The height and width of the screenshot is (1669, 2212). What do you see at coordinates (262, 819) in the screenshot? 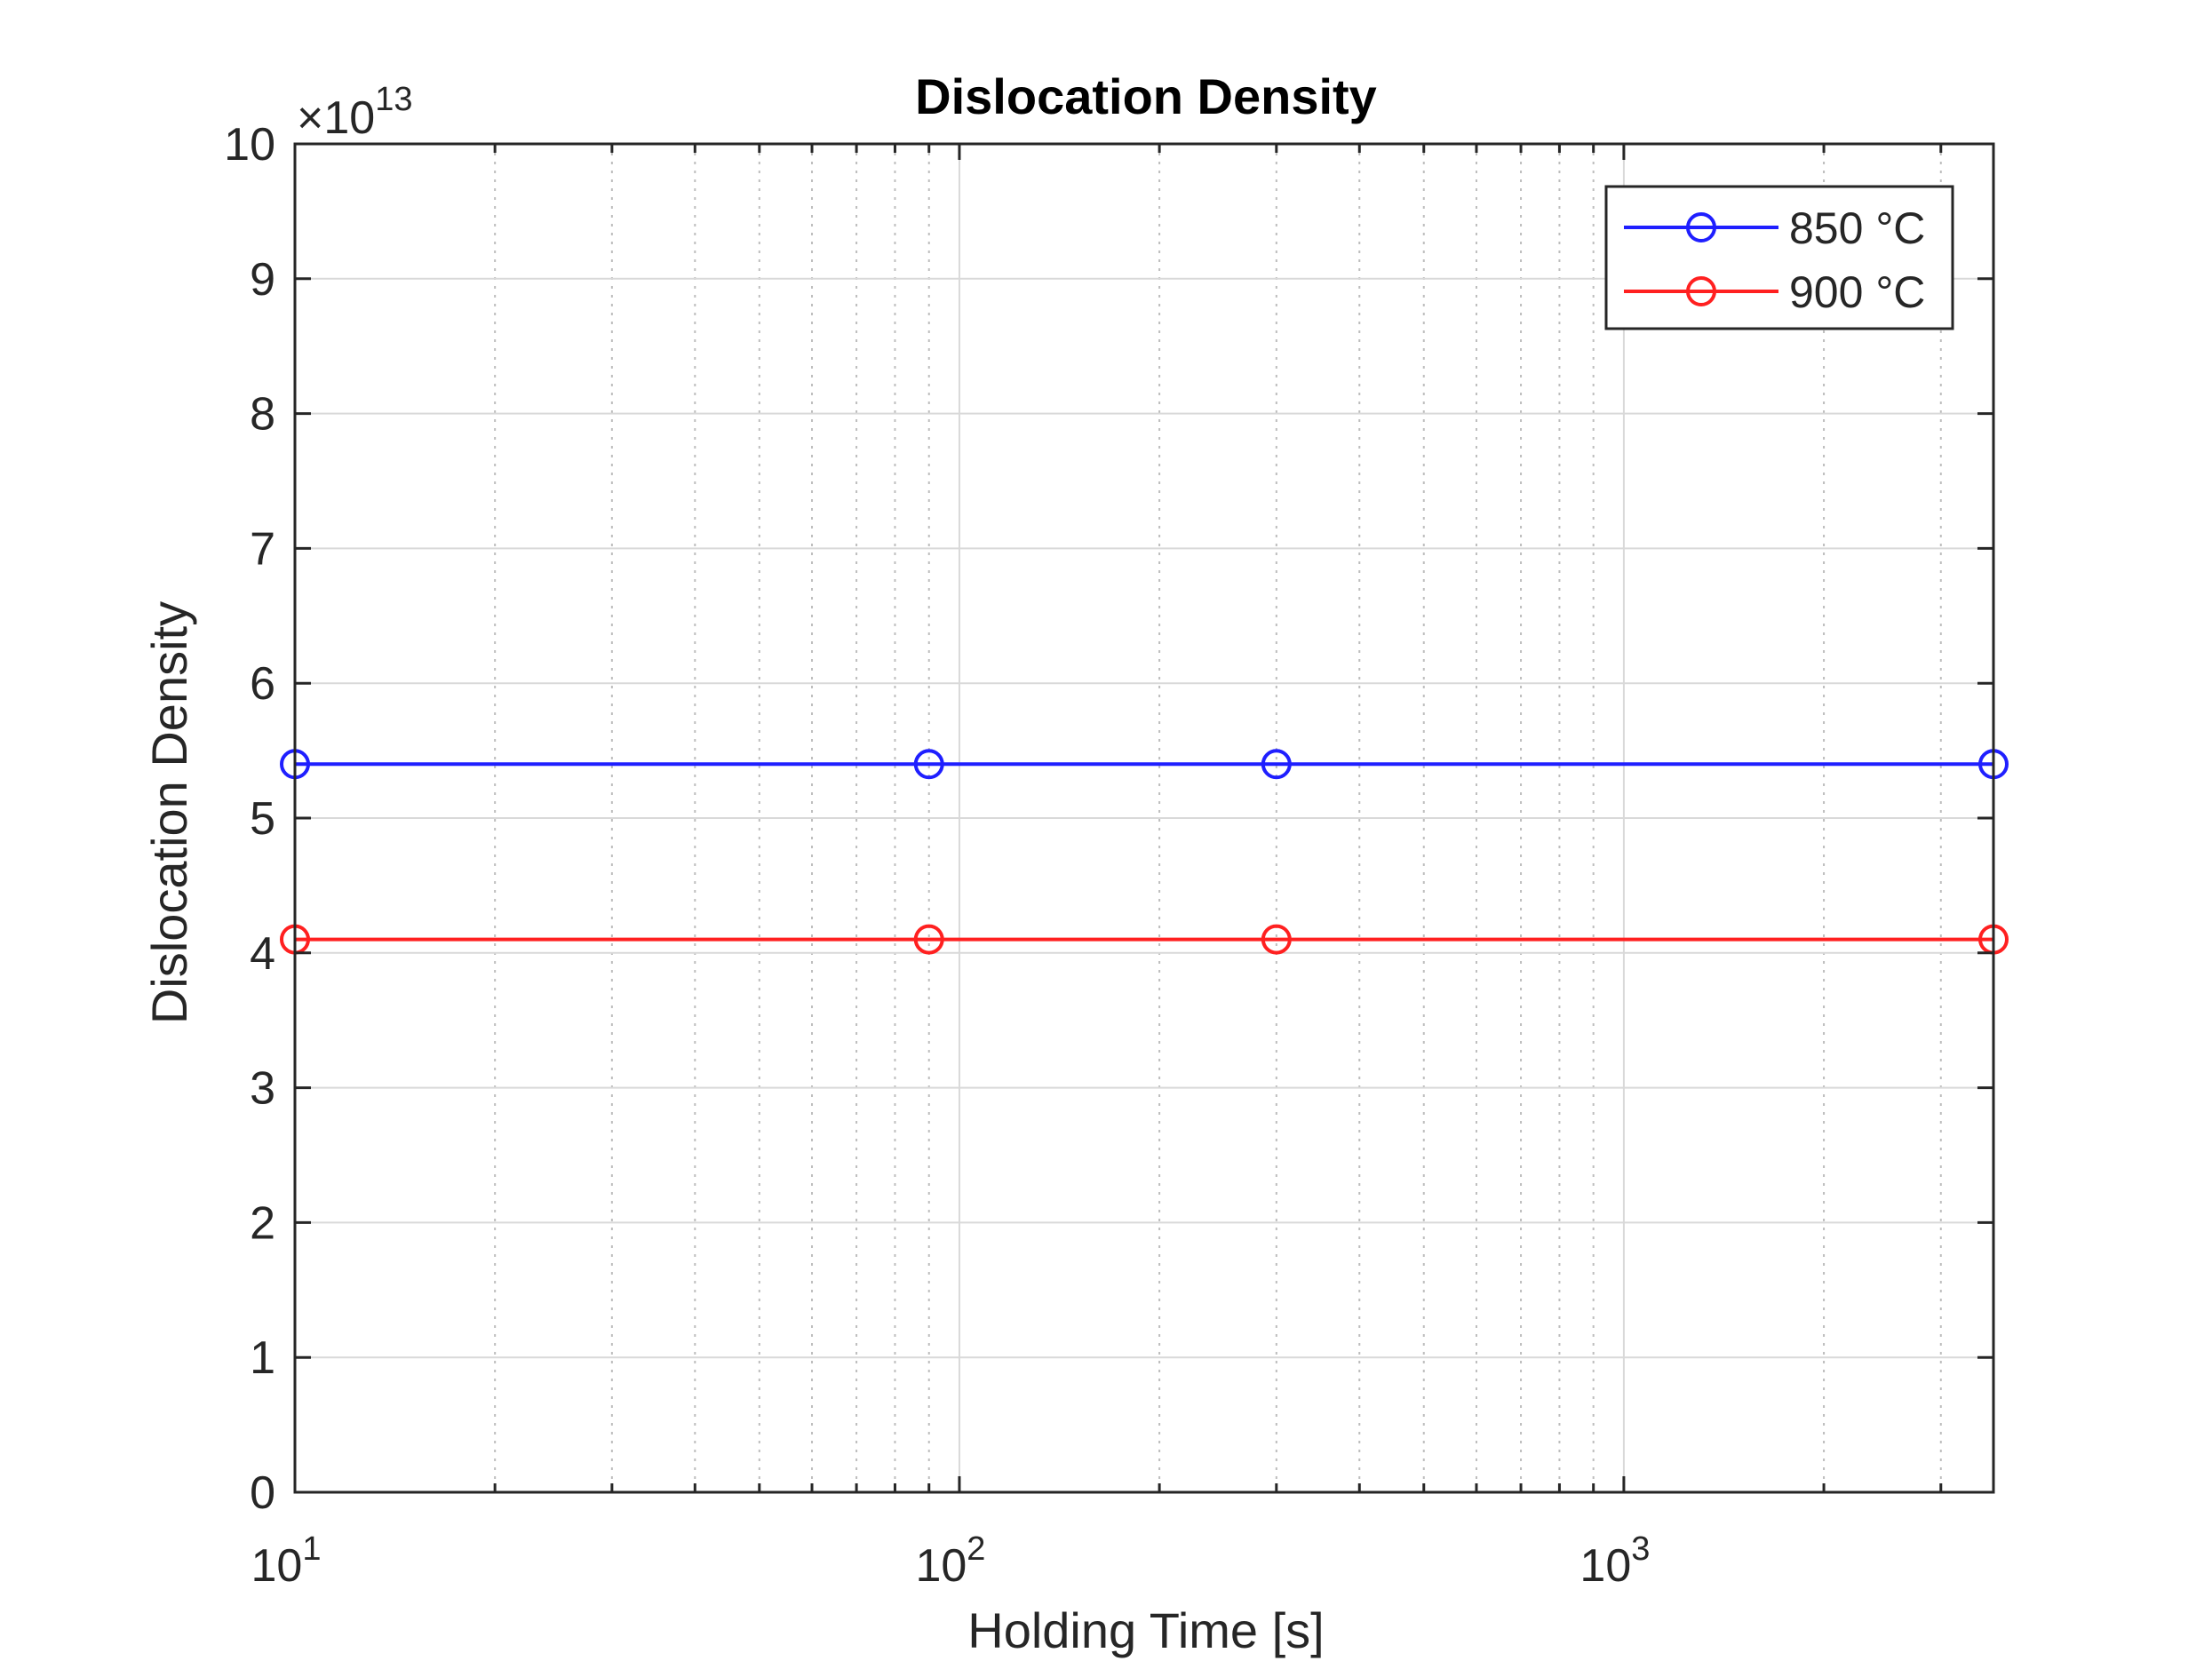
I see `y-tick-label: 5` at bounding box center [262, 819].